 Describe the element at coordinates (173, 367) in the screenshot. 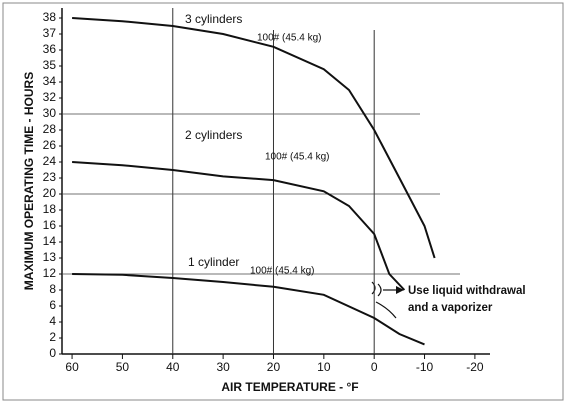

I see `x-tick-label: 40` at that location.